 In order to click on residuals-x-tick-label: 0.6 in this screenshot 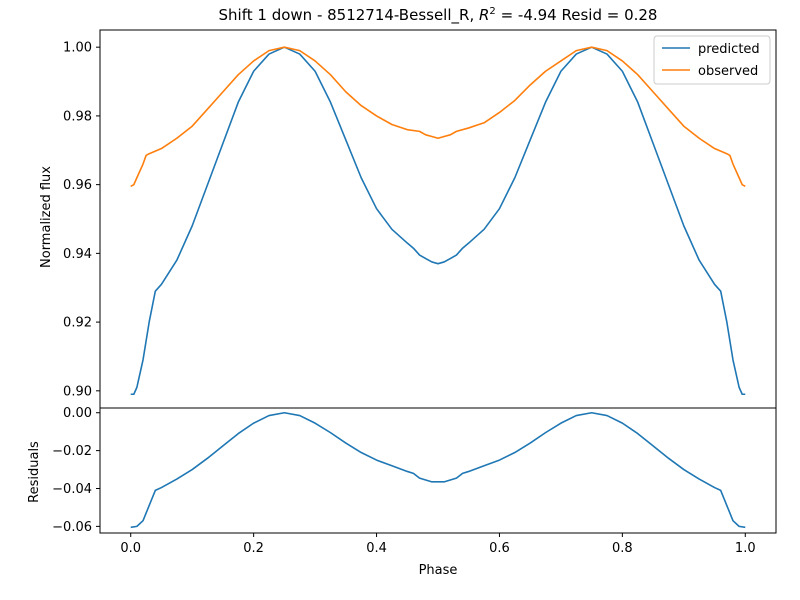, I will do `click(499, 548)`.